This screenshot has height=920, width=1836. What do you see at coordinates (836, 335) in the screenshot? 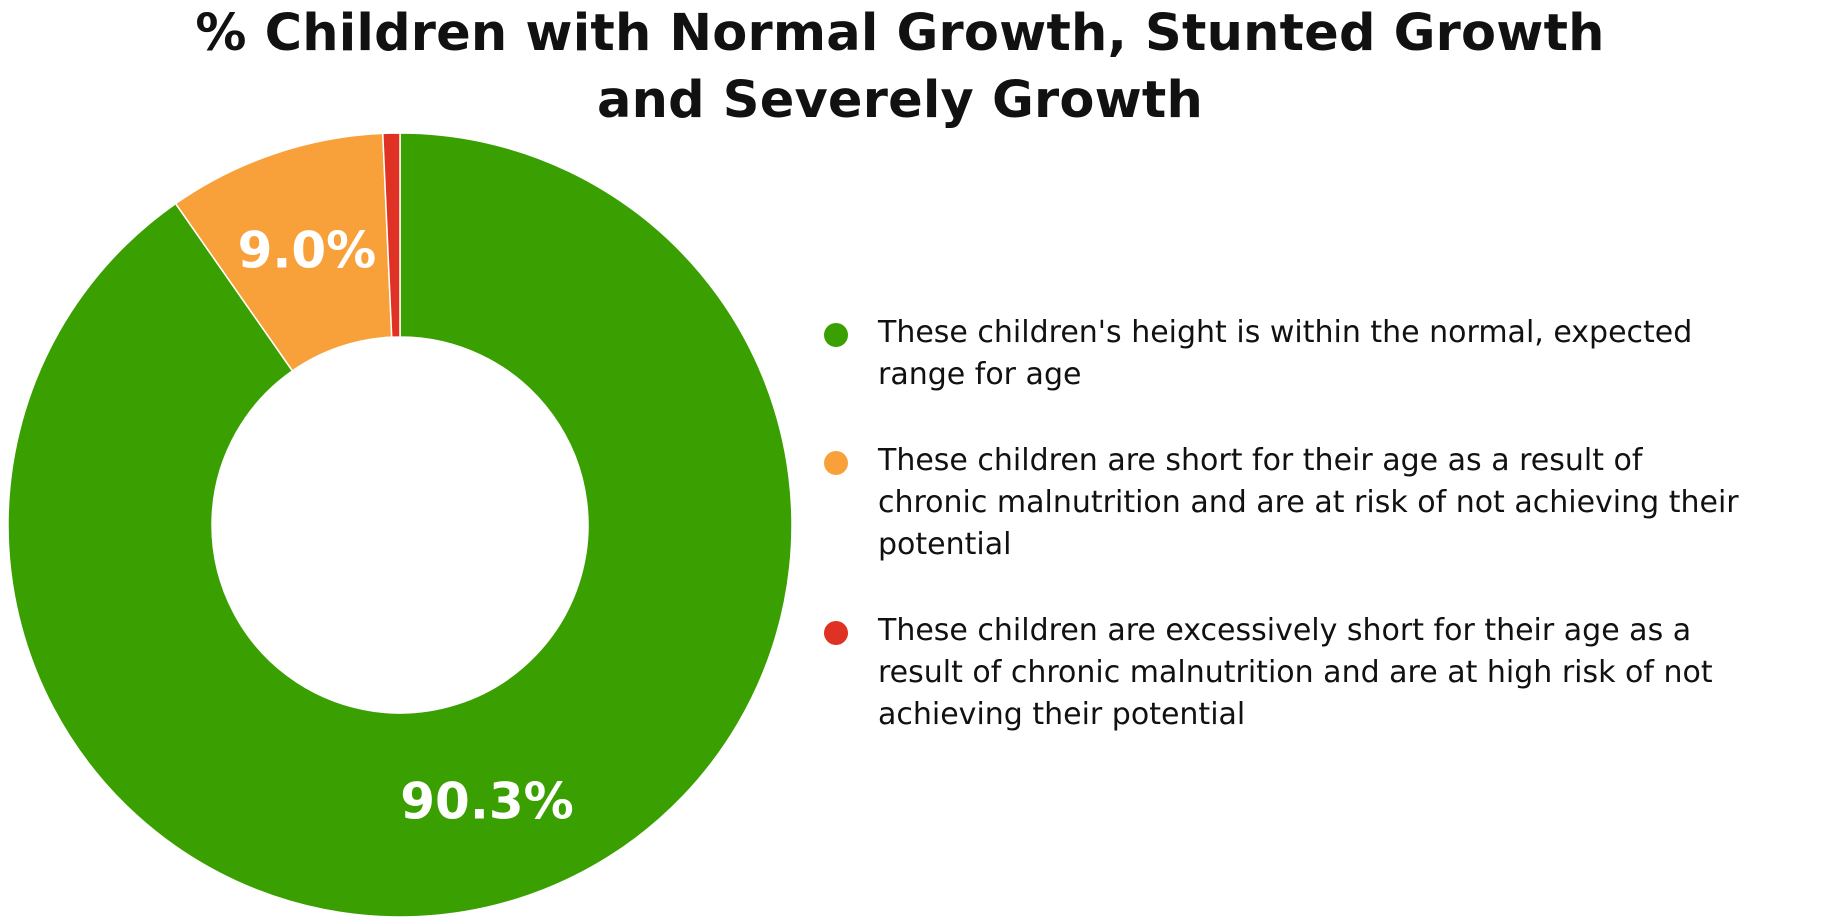
I see `legend-swatch-normal` at bounding box center [836, 335].